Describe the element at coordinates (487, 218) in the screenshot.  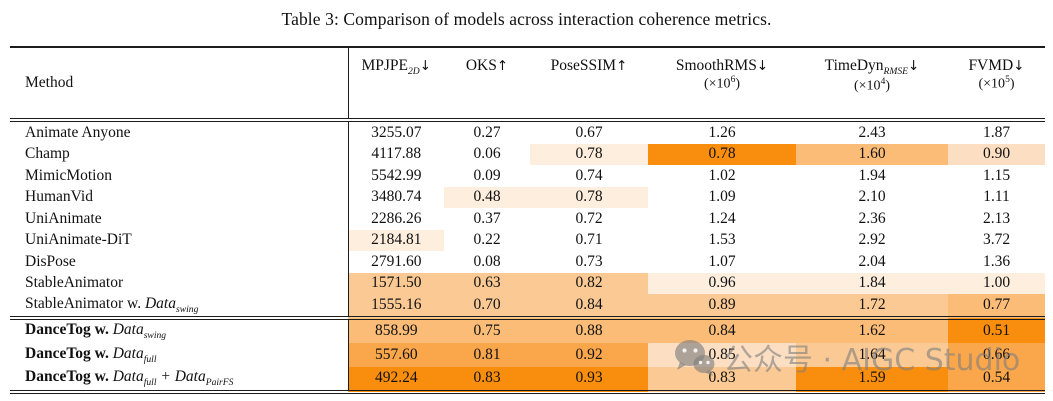
I see `value-cell: 0.37` at that location.